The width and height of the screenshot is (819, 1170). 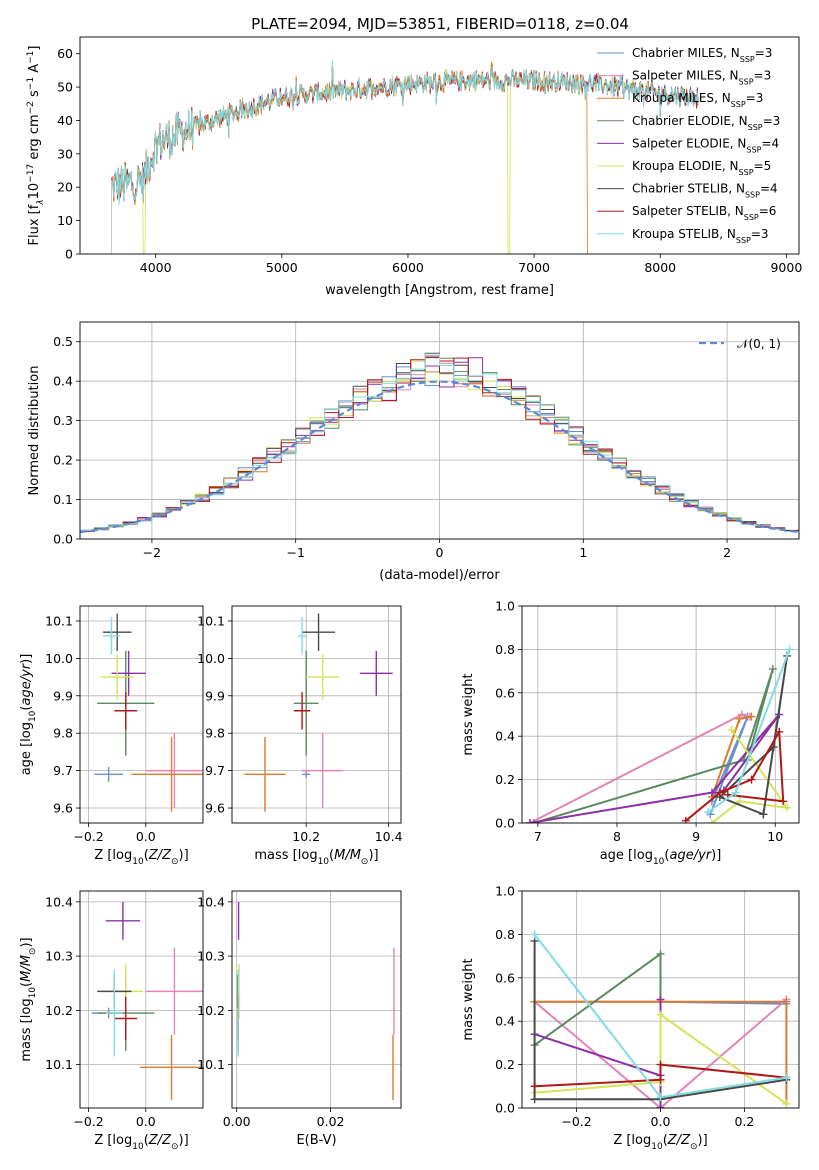 I want to click on y-axis-label: mass [log10(M/M⊙)], so click(x=28, y=999).